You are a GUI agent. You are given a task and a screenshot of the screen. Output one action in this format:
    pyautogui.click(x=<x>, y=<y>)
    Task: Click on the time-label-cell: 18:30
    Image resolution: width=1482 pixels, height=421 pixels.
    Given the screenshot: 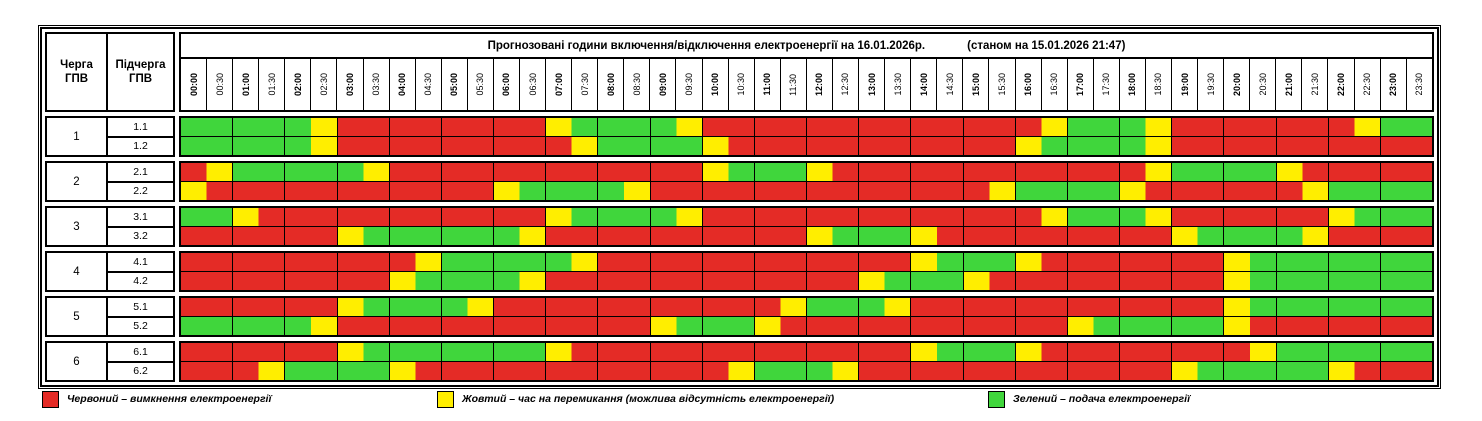 What is the action you would take?
    pyautogui.click(x=1157, y=84)
    